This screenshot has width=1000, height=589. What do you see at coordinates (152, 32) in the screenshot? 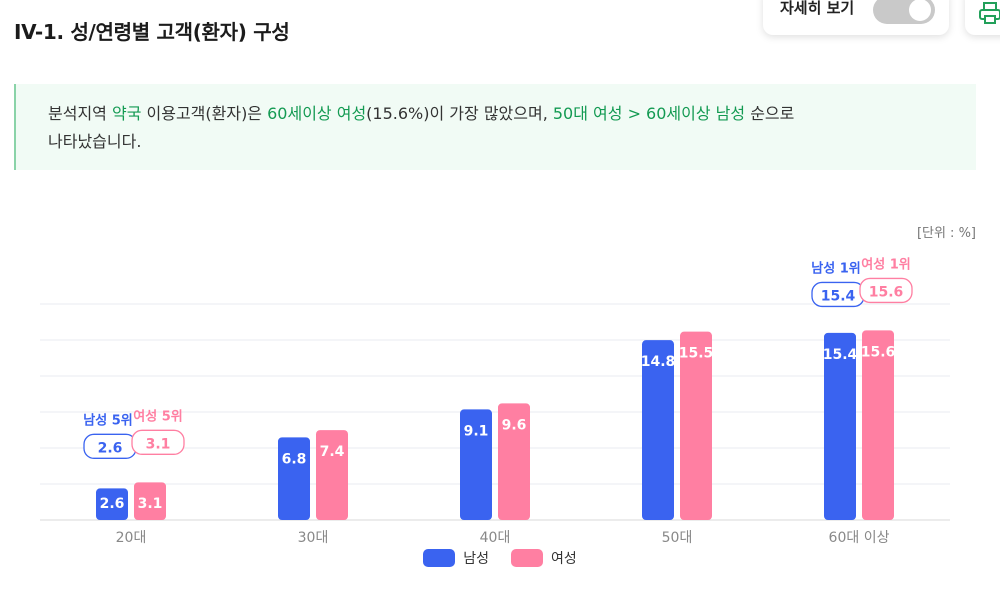
I see `page-title: IV-1. 성/연령별 고객(환자) 구성` at bounding box center [152, 32].